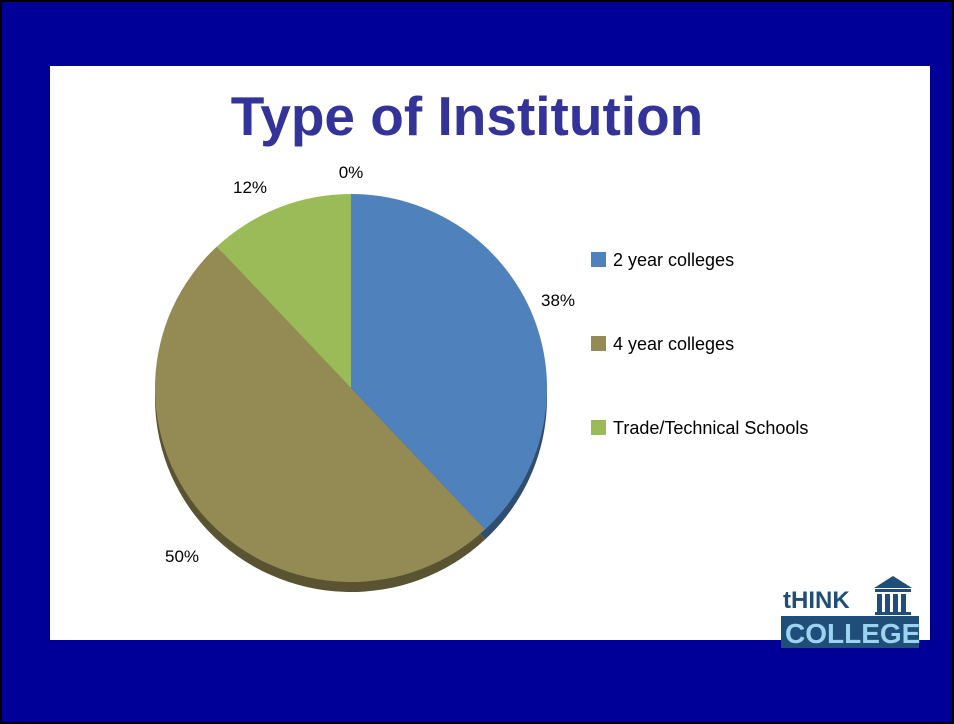  I want to click on logo-line-1: tHINK, so click(816, 600).